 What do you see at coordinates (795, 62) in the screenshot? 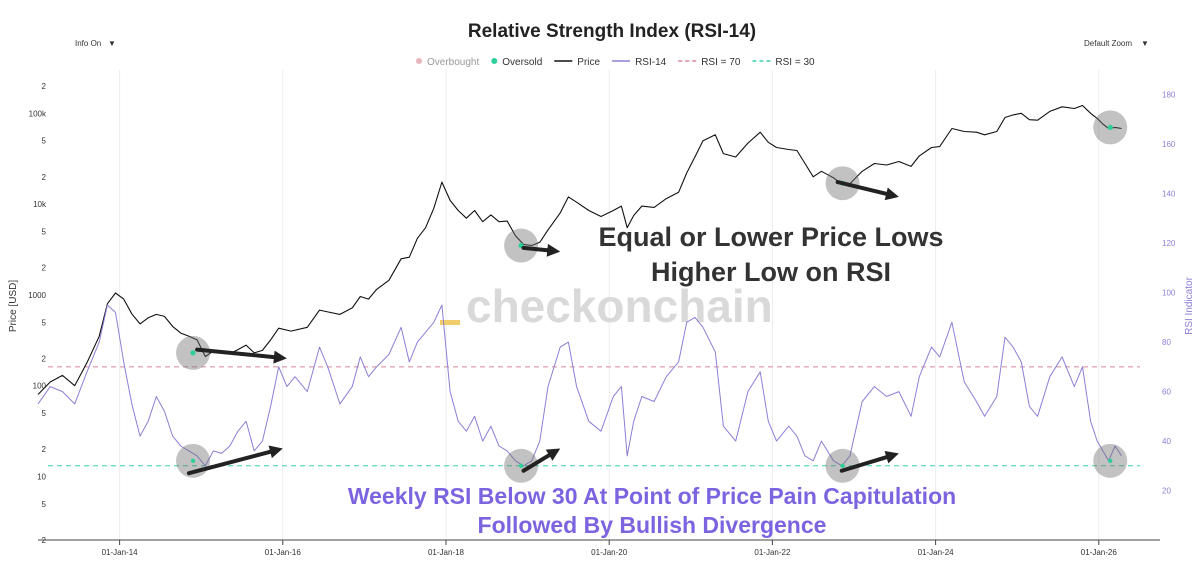
I see `legend-label: RSI = 30` at bounding box center [795, 62].